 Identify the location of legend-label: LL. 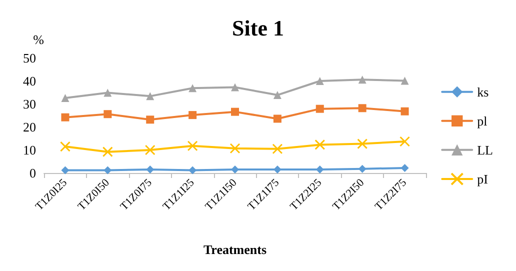
(485, 150).